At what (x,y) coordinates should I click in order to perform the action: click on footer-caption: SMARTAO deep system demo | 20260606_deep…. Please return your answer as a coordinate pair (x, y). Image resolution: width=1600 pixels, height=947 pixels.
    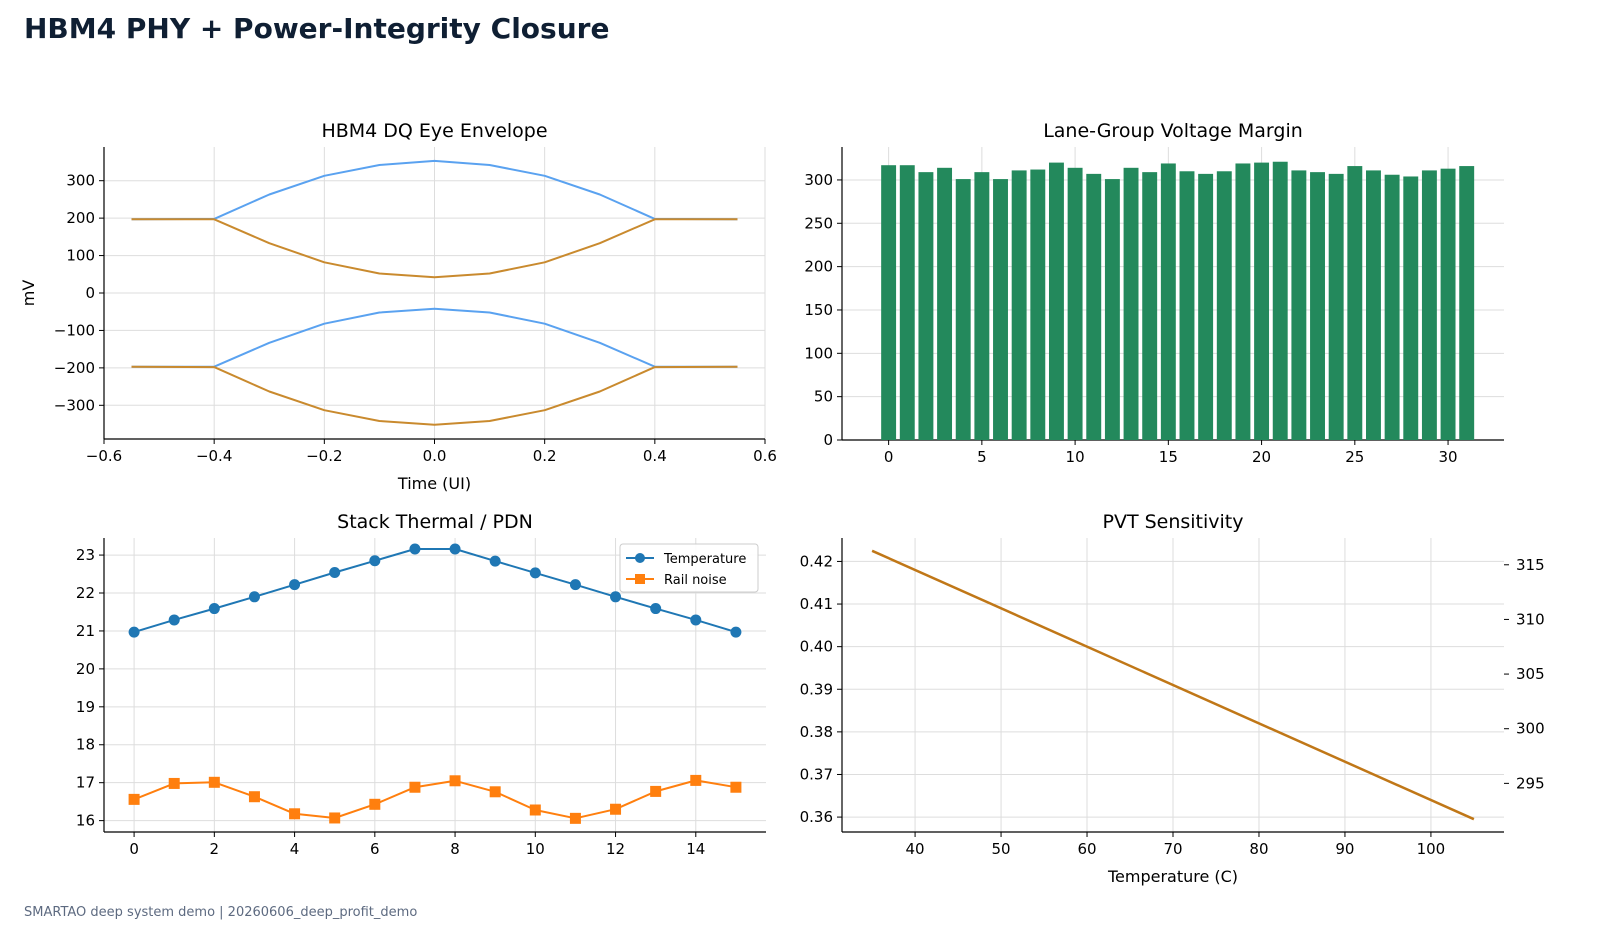
    Looking at the image, I should click on (221, 912).